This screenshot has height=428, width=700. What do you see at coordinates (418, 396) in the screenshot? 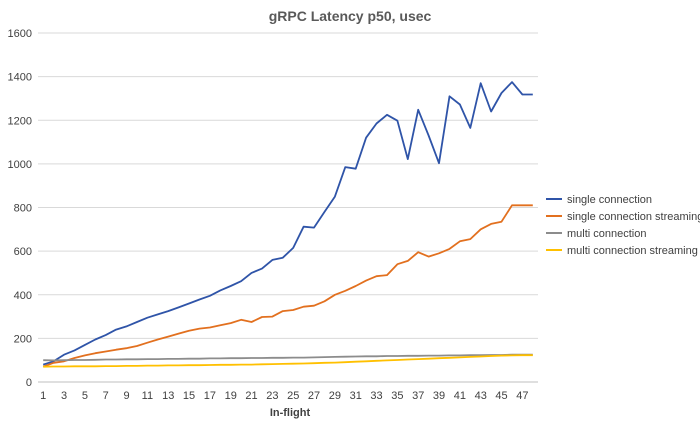
I see `x-tick-label: 37` at bounding box center [418, 396].